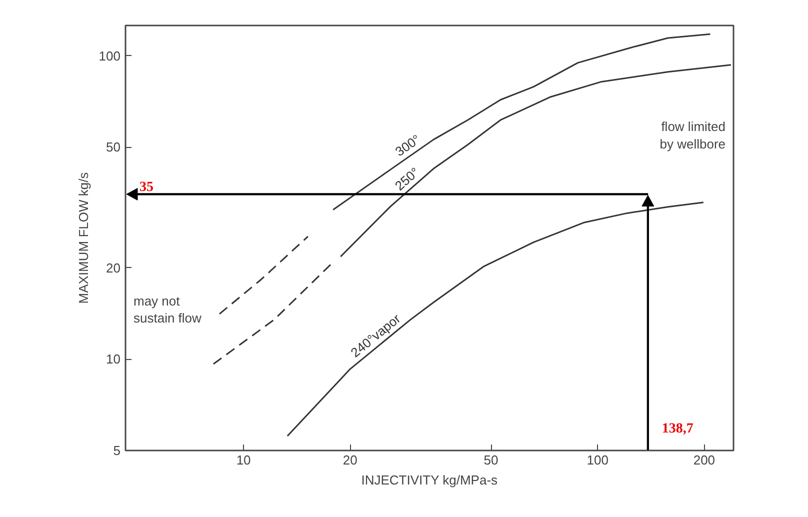  What do you see at coordinates (429, 480) in the screenshot?
I see `x-axis-title: INJECTIVITY kg/MPa-s` at bounding box center [429, 480].